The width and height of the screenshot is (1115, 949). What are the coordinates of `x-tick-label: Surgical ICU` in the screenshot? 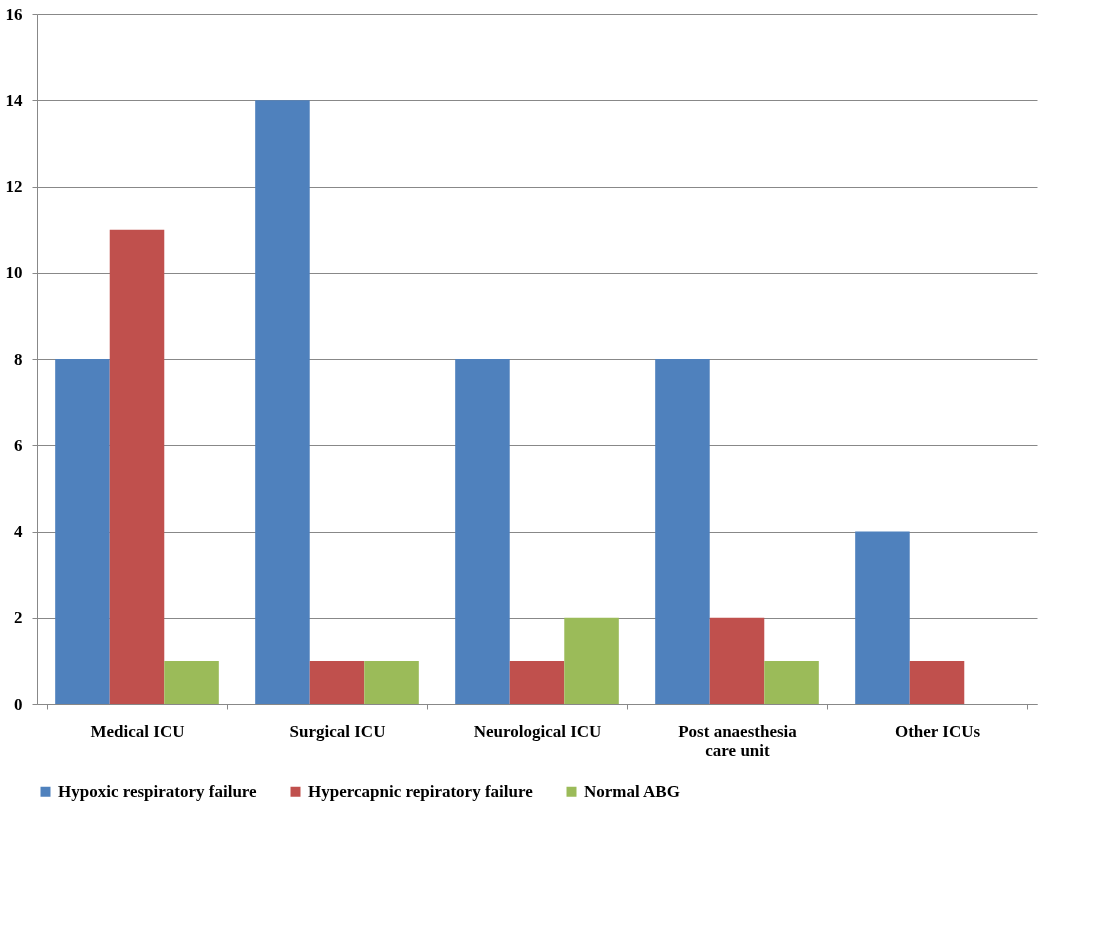 It's located at (337, 731).